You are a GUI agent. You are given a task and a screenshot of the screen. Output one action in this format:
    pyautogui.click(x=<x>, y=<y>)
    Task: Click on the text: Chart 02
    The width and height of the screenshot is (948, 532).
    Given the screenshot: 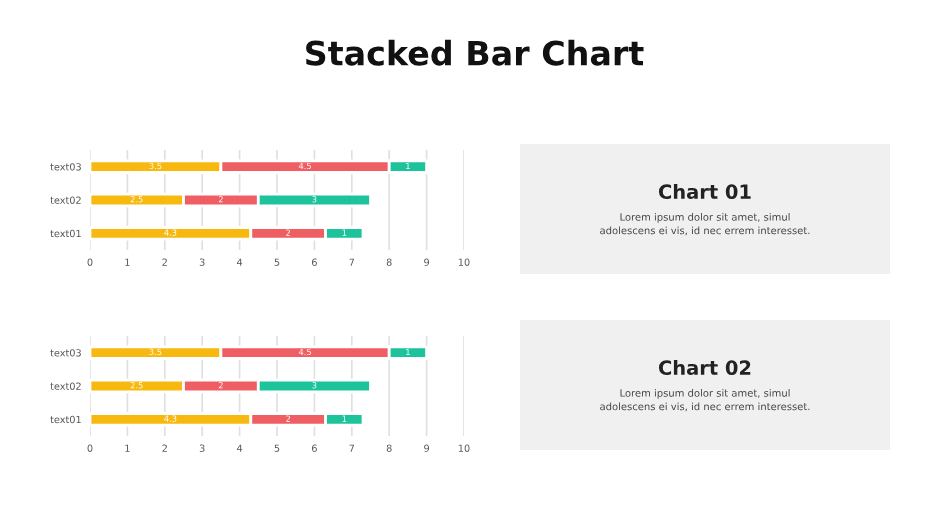 What is the action you would take?
    pyautogui.click(x=705, y=367)
    